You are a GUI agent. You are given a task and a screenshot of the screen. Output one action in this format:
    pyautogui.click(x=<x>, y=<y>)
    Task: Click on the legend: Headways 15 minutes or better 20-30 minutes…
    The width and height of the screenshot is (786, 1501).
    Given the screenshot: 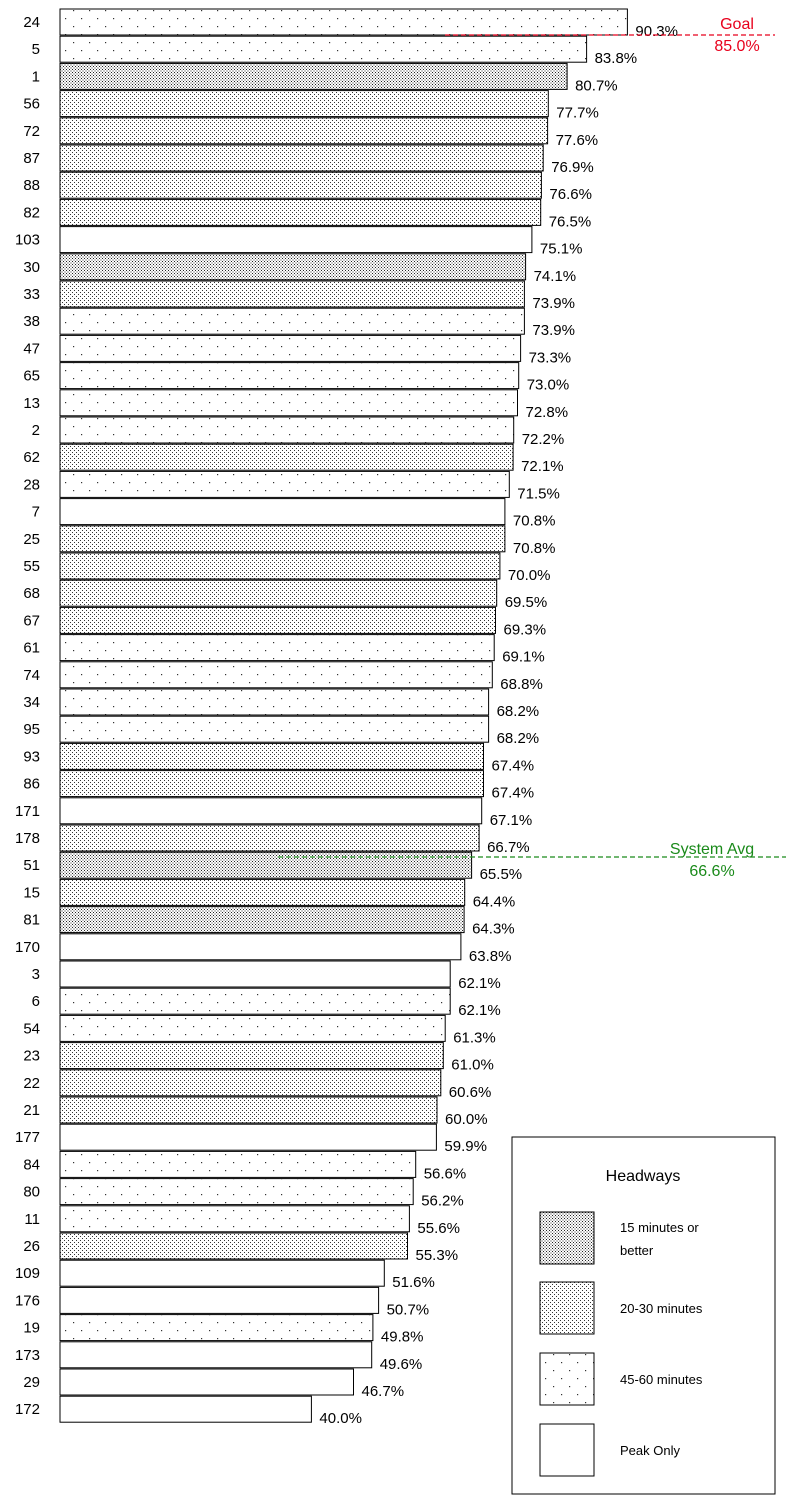 What is the action you would take?
    pyautogui.click(x=643, y=1315)
    